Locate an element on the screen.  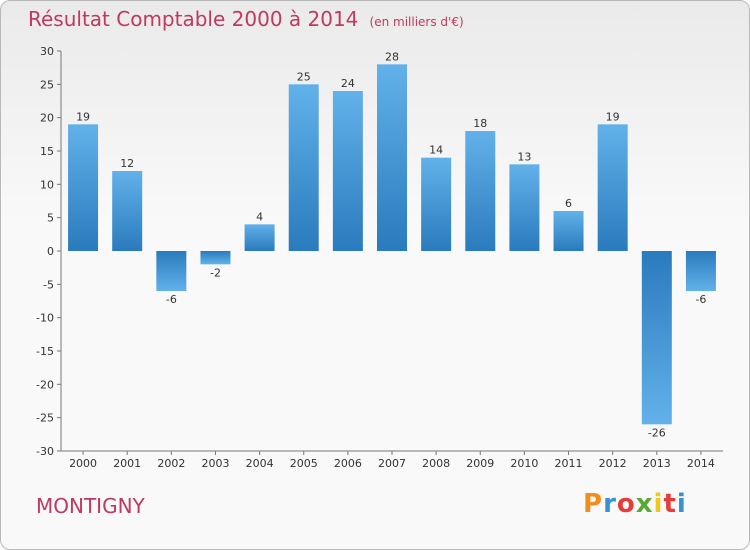
x-tick-label: 2001 is located at coordinates (127, 463).